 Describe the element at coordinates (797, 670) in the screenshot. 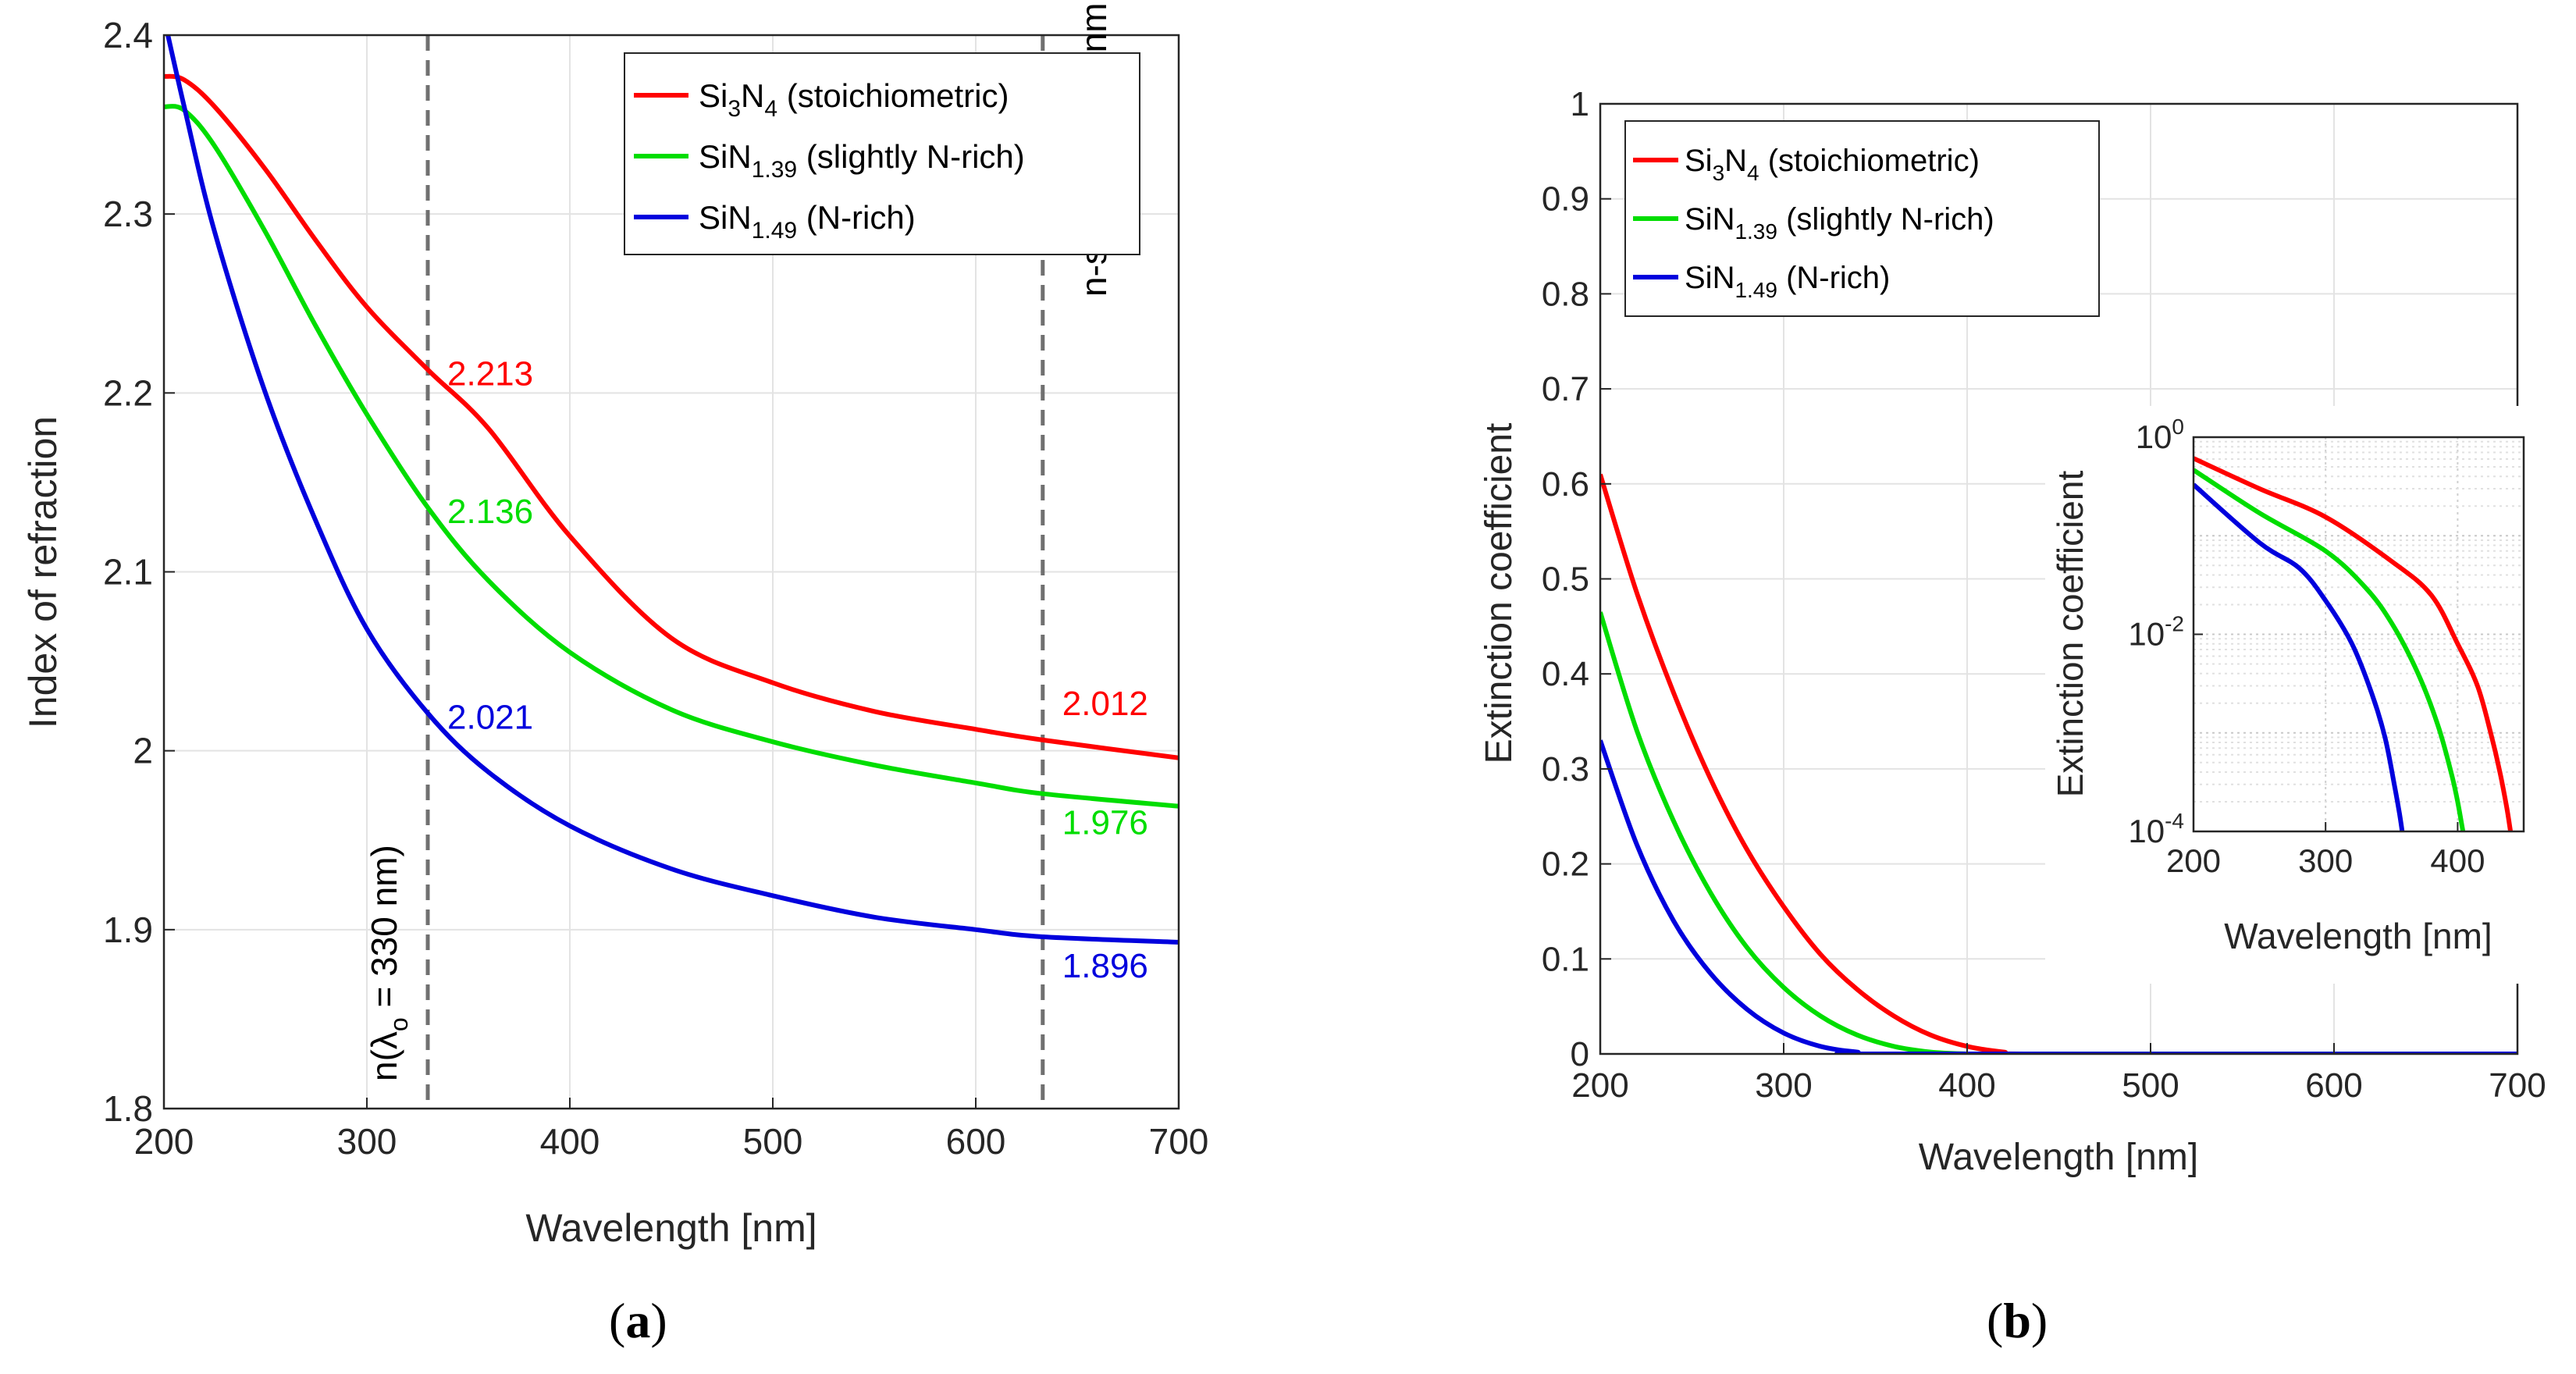

I see `panel-a-annotations: 2.213 2.136 2.021 2.012 1.976 1.896` at that location.